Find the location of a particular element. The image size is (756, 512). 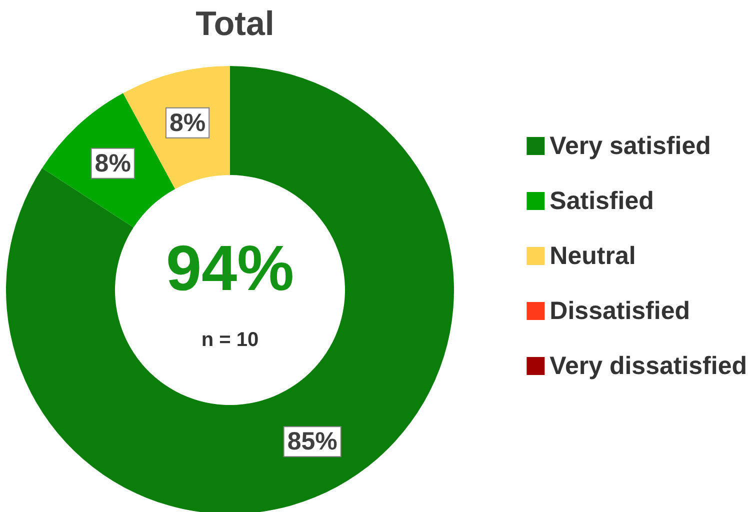

legend-label: Dissatisfied is located at coordinates (620, 311).